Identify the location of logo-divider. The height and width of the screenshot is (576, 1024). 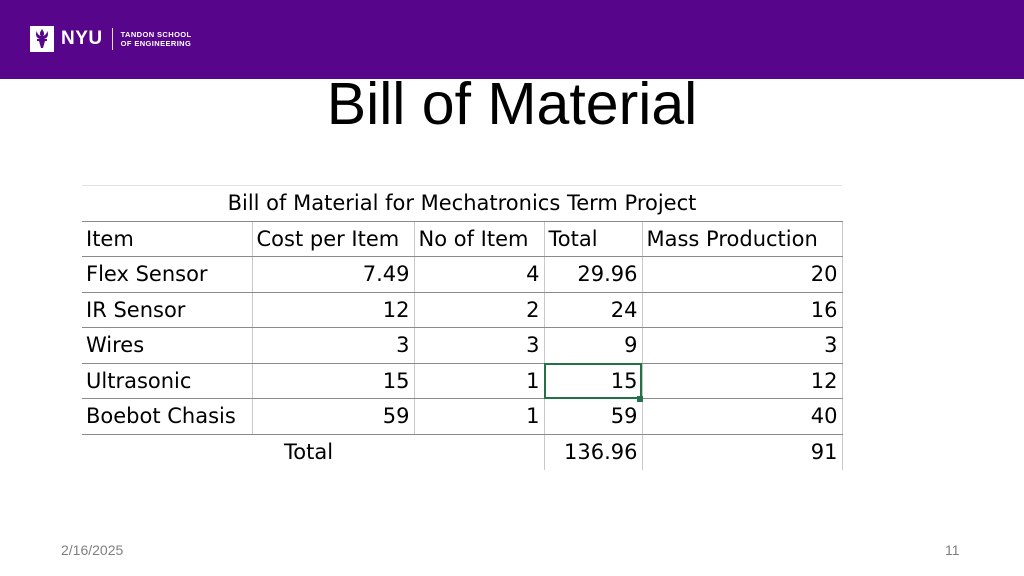
(112, 39).